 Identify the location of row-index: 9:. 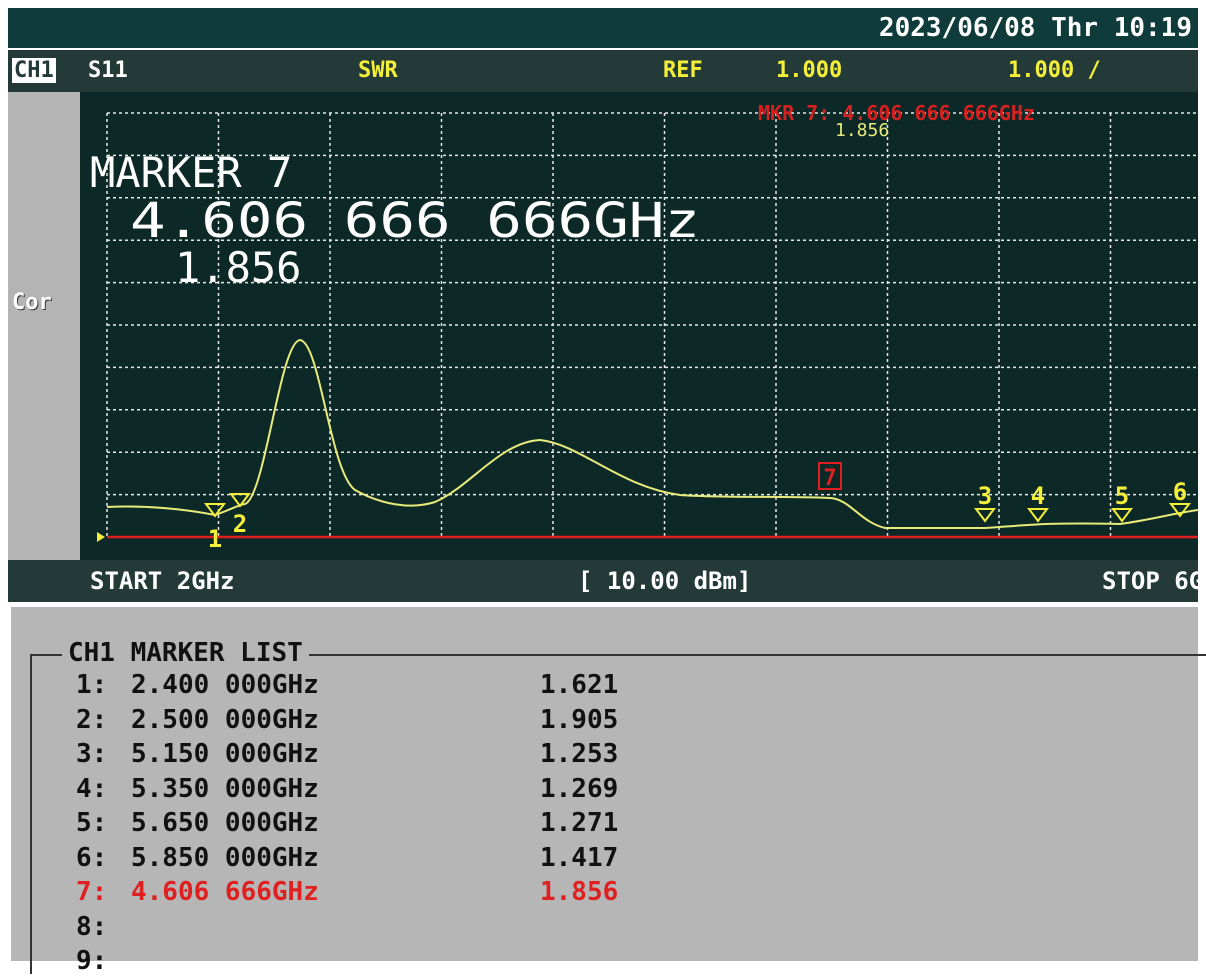
(92, 961).